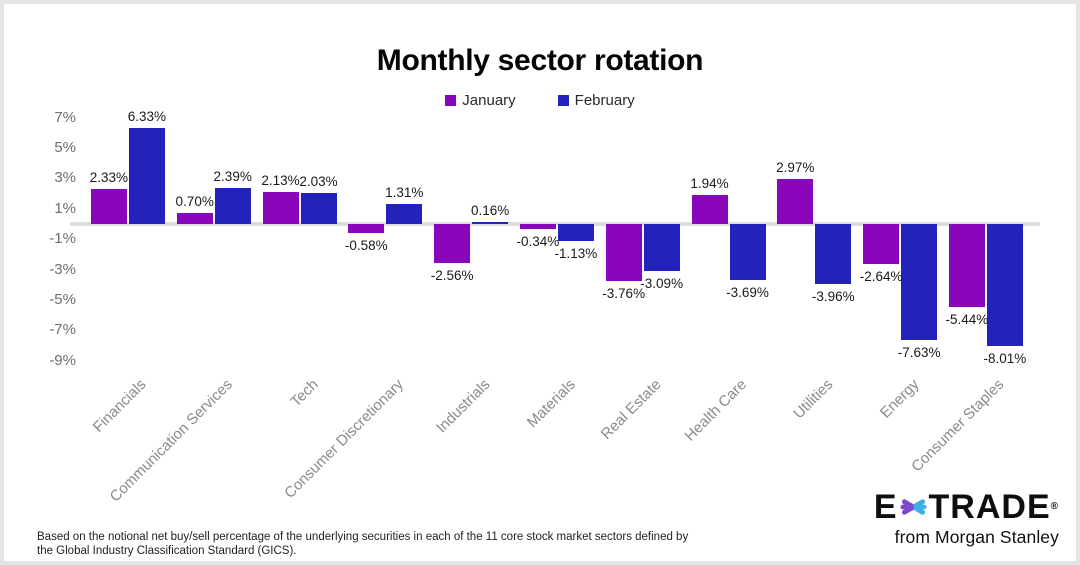 This screenshot has width=1080, height=565. I want to click on bar-january-industrials, so click(452, 243).